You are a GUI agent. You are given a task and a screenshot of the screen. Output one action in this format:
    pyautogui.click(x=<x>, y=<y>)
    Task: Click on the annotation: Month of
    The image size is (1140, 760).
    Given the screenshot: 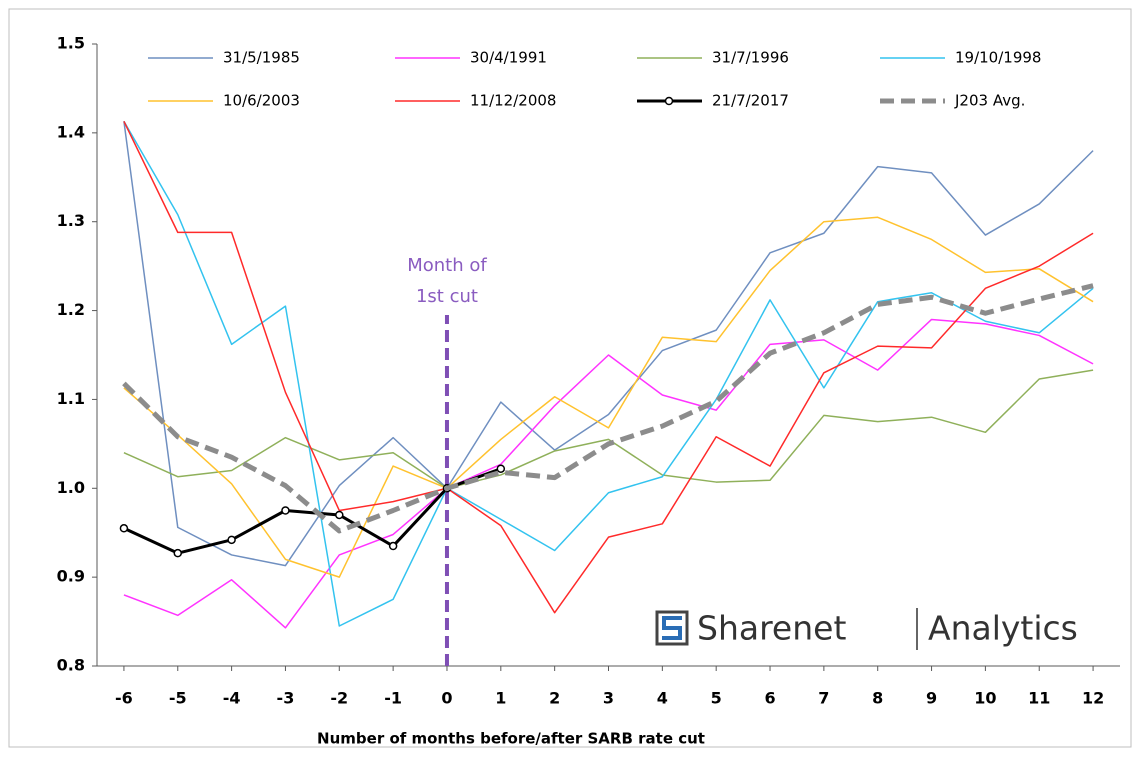 What is the action you would take?
    pyautogui.click(x=447, y=265)
    